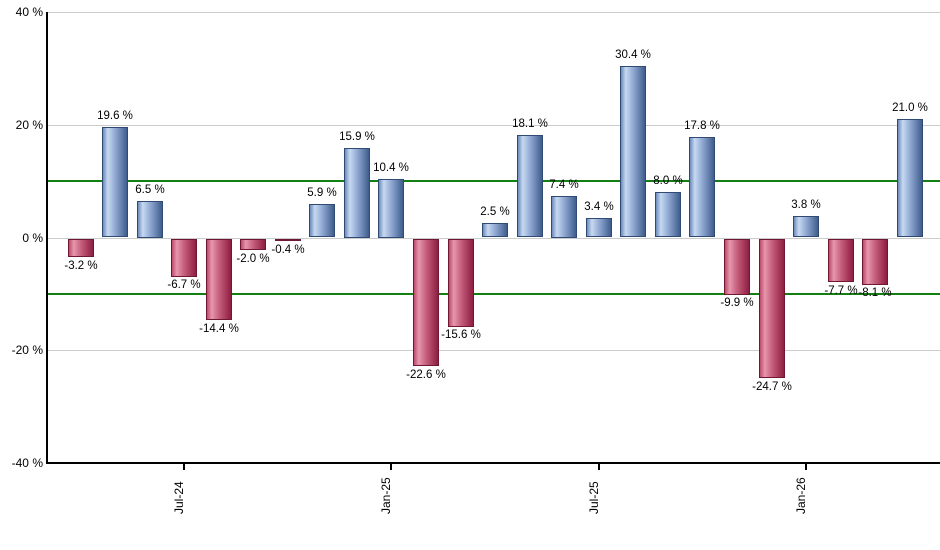 The width and height of the screenshot is (940, 550). I want to click on x-axis-tick-label: Jan-26, so click(801, 495).